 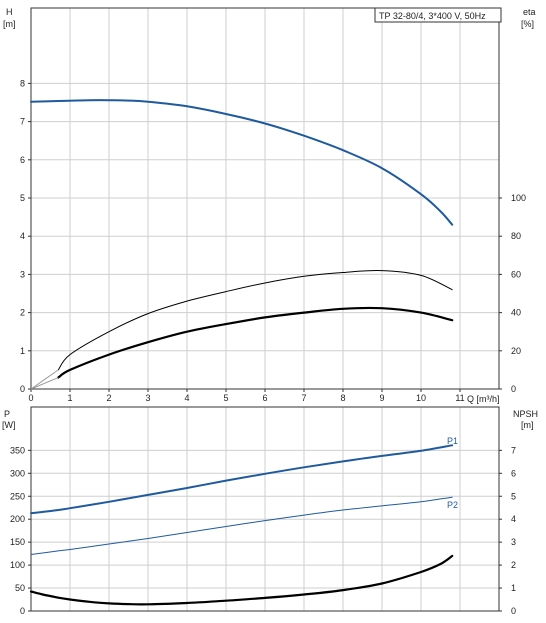 I want to click on x-tick-label: 8, so click(x=342, y=398).